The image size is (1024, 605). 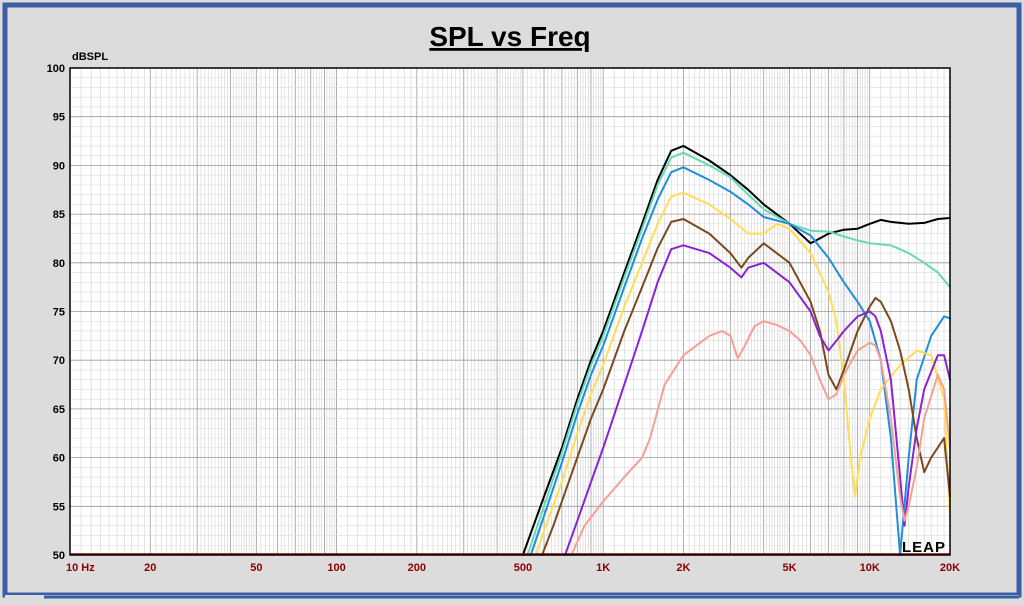 I want to click on y-tick-label: 65, so click(x=59, y=410).